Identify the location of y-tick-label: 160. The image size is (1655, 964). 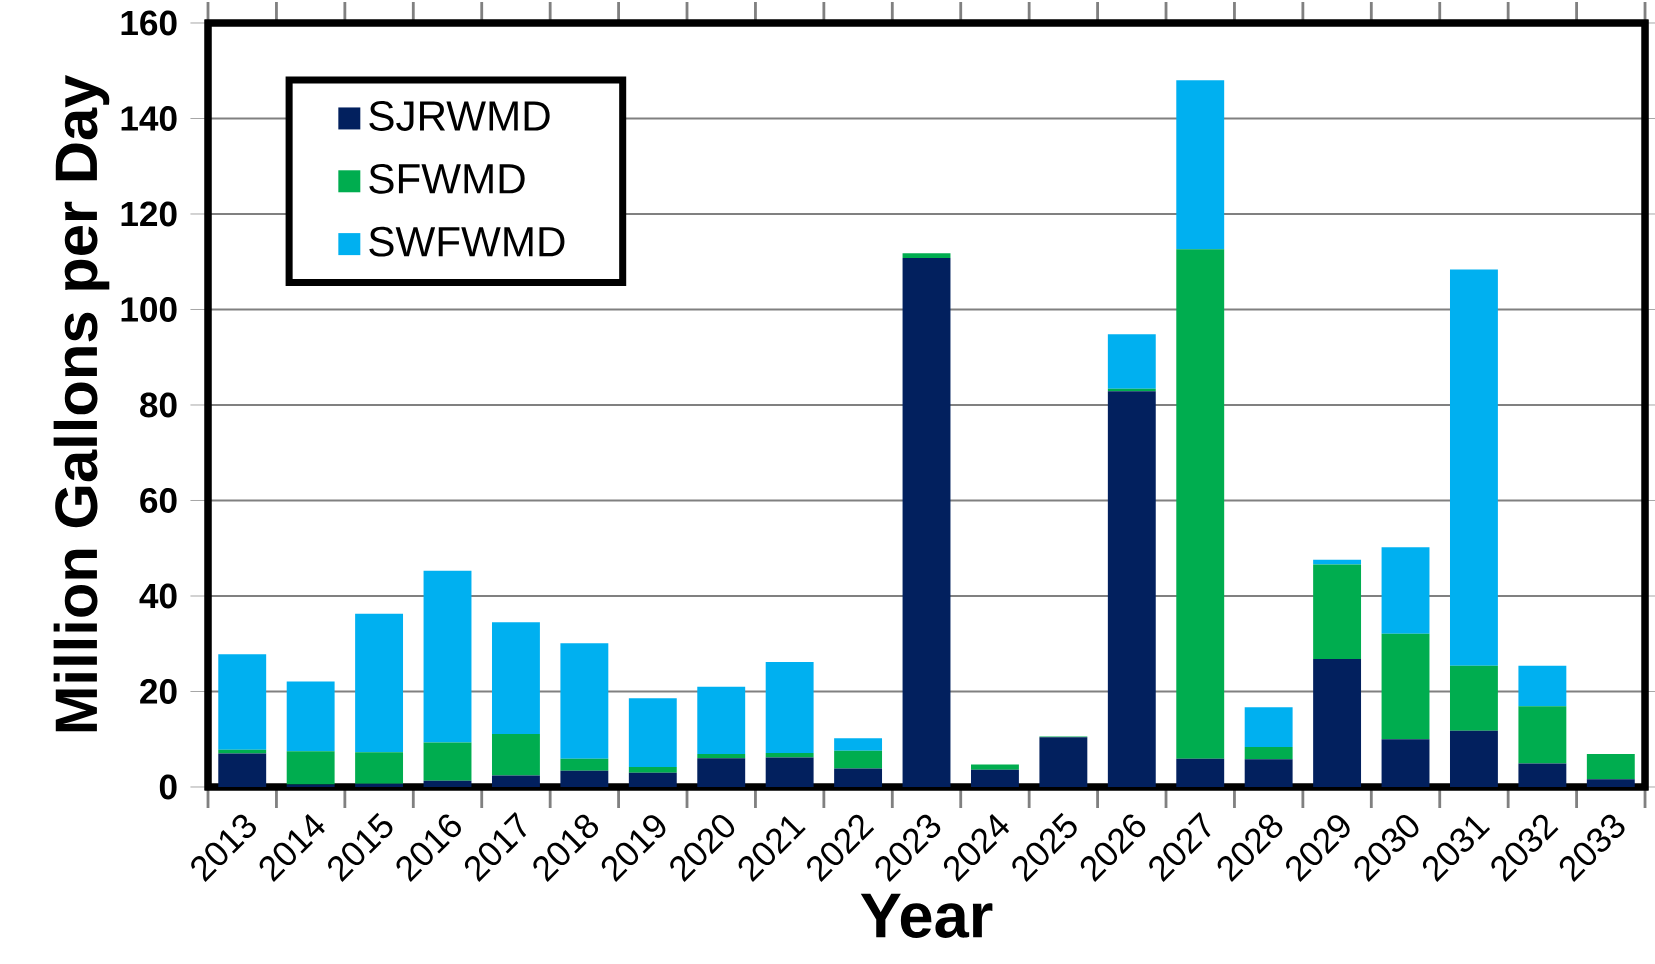
(149, 23).